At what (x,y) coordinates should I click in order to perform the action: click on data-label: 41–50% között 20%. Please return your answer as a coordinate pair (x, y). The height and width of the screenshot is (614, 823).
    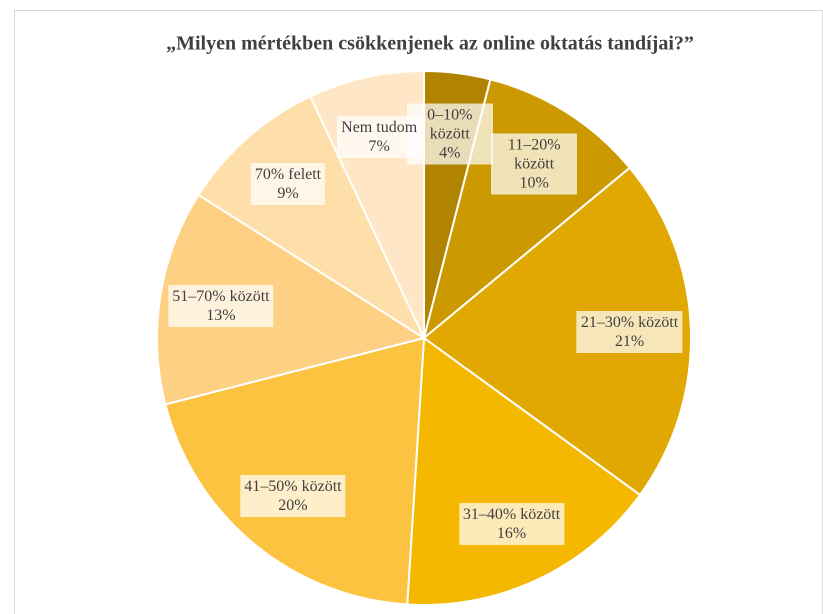
    Looking at the image, I should click on (293, 496).